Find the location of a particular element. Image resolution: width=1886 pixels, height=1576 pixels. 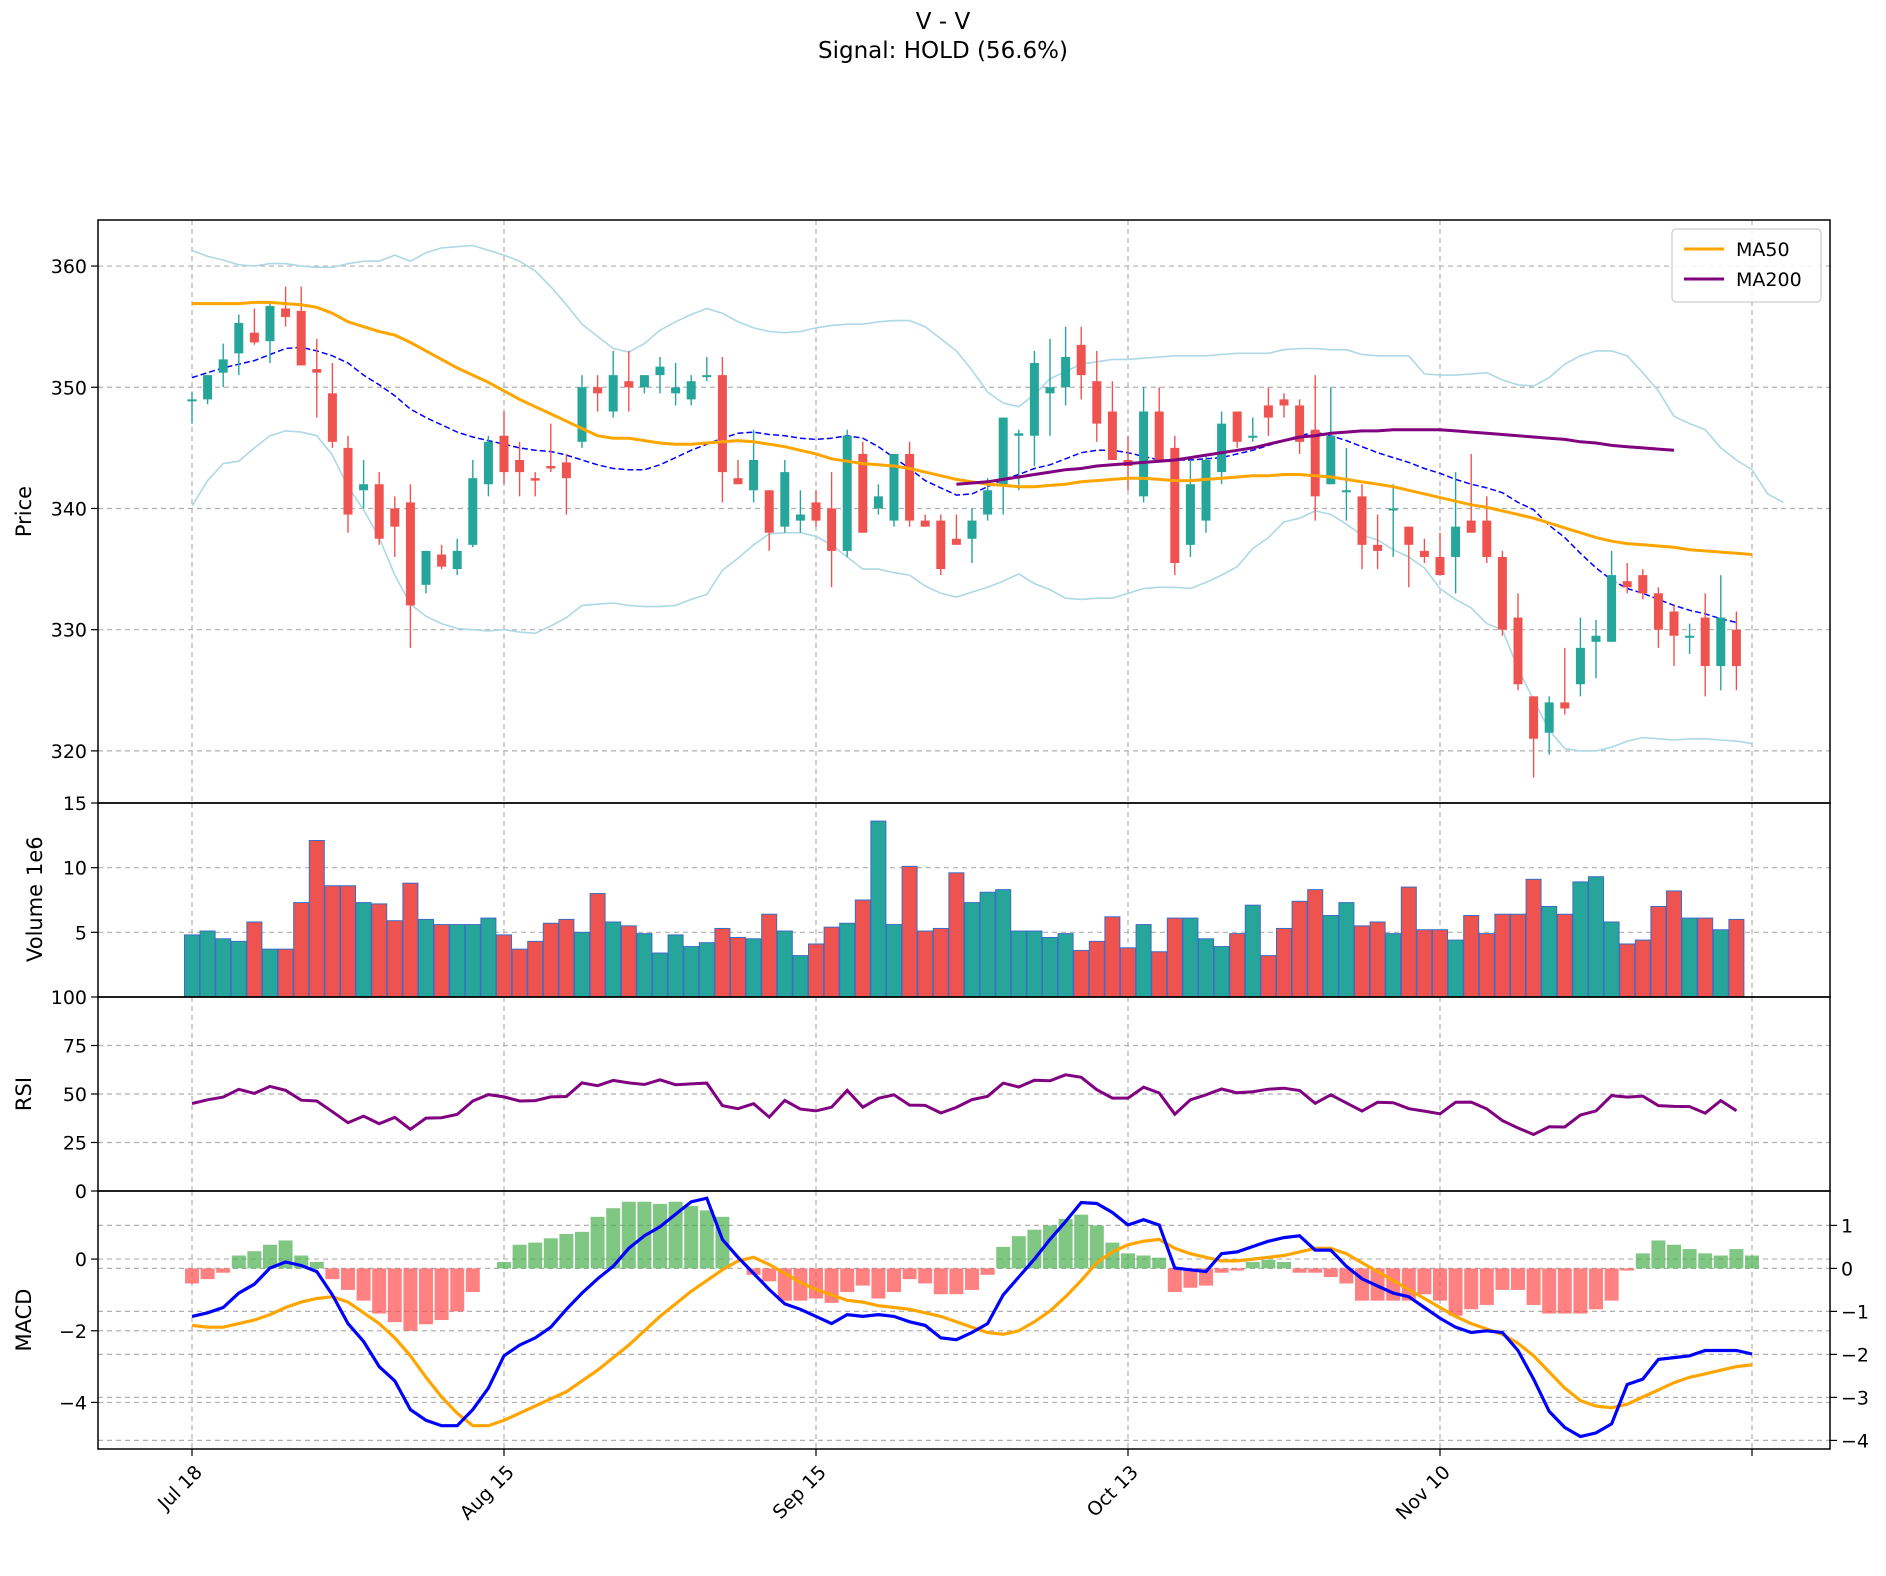

macd-hist-tick-label: 1 is located at coordinates (1847, 1226).